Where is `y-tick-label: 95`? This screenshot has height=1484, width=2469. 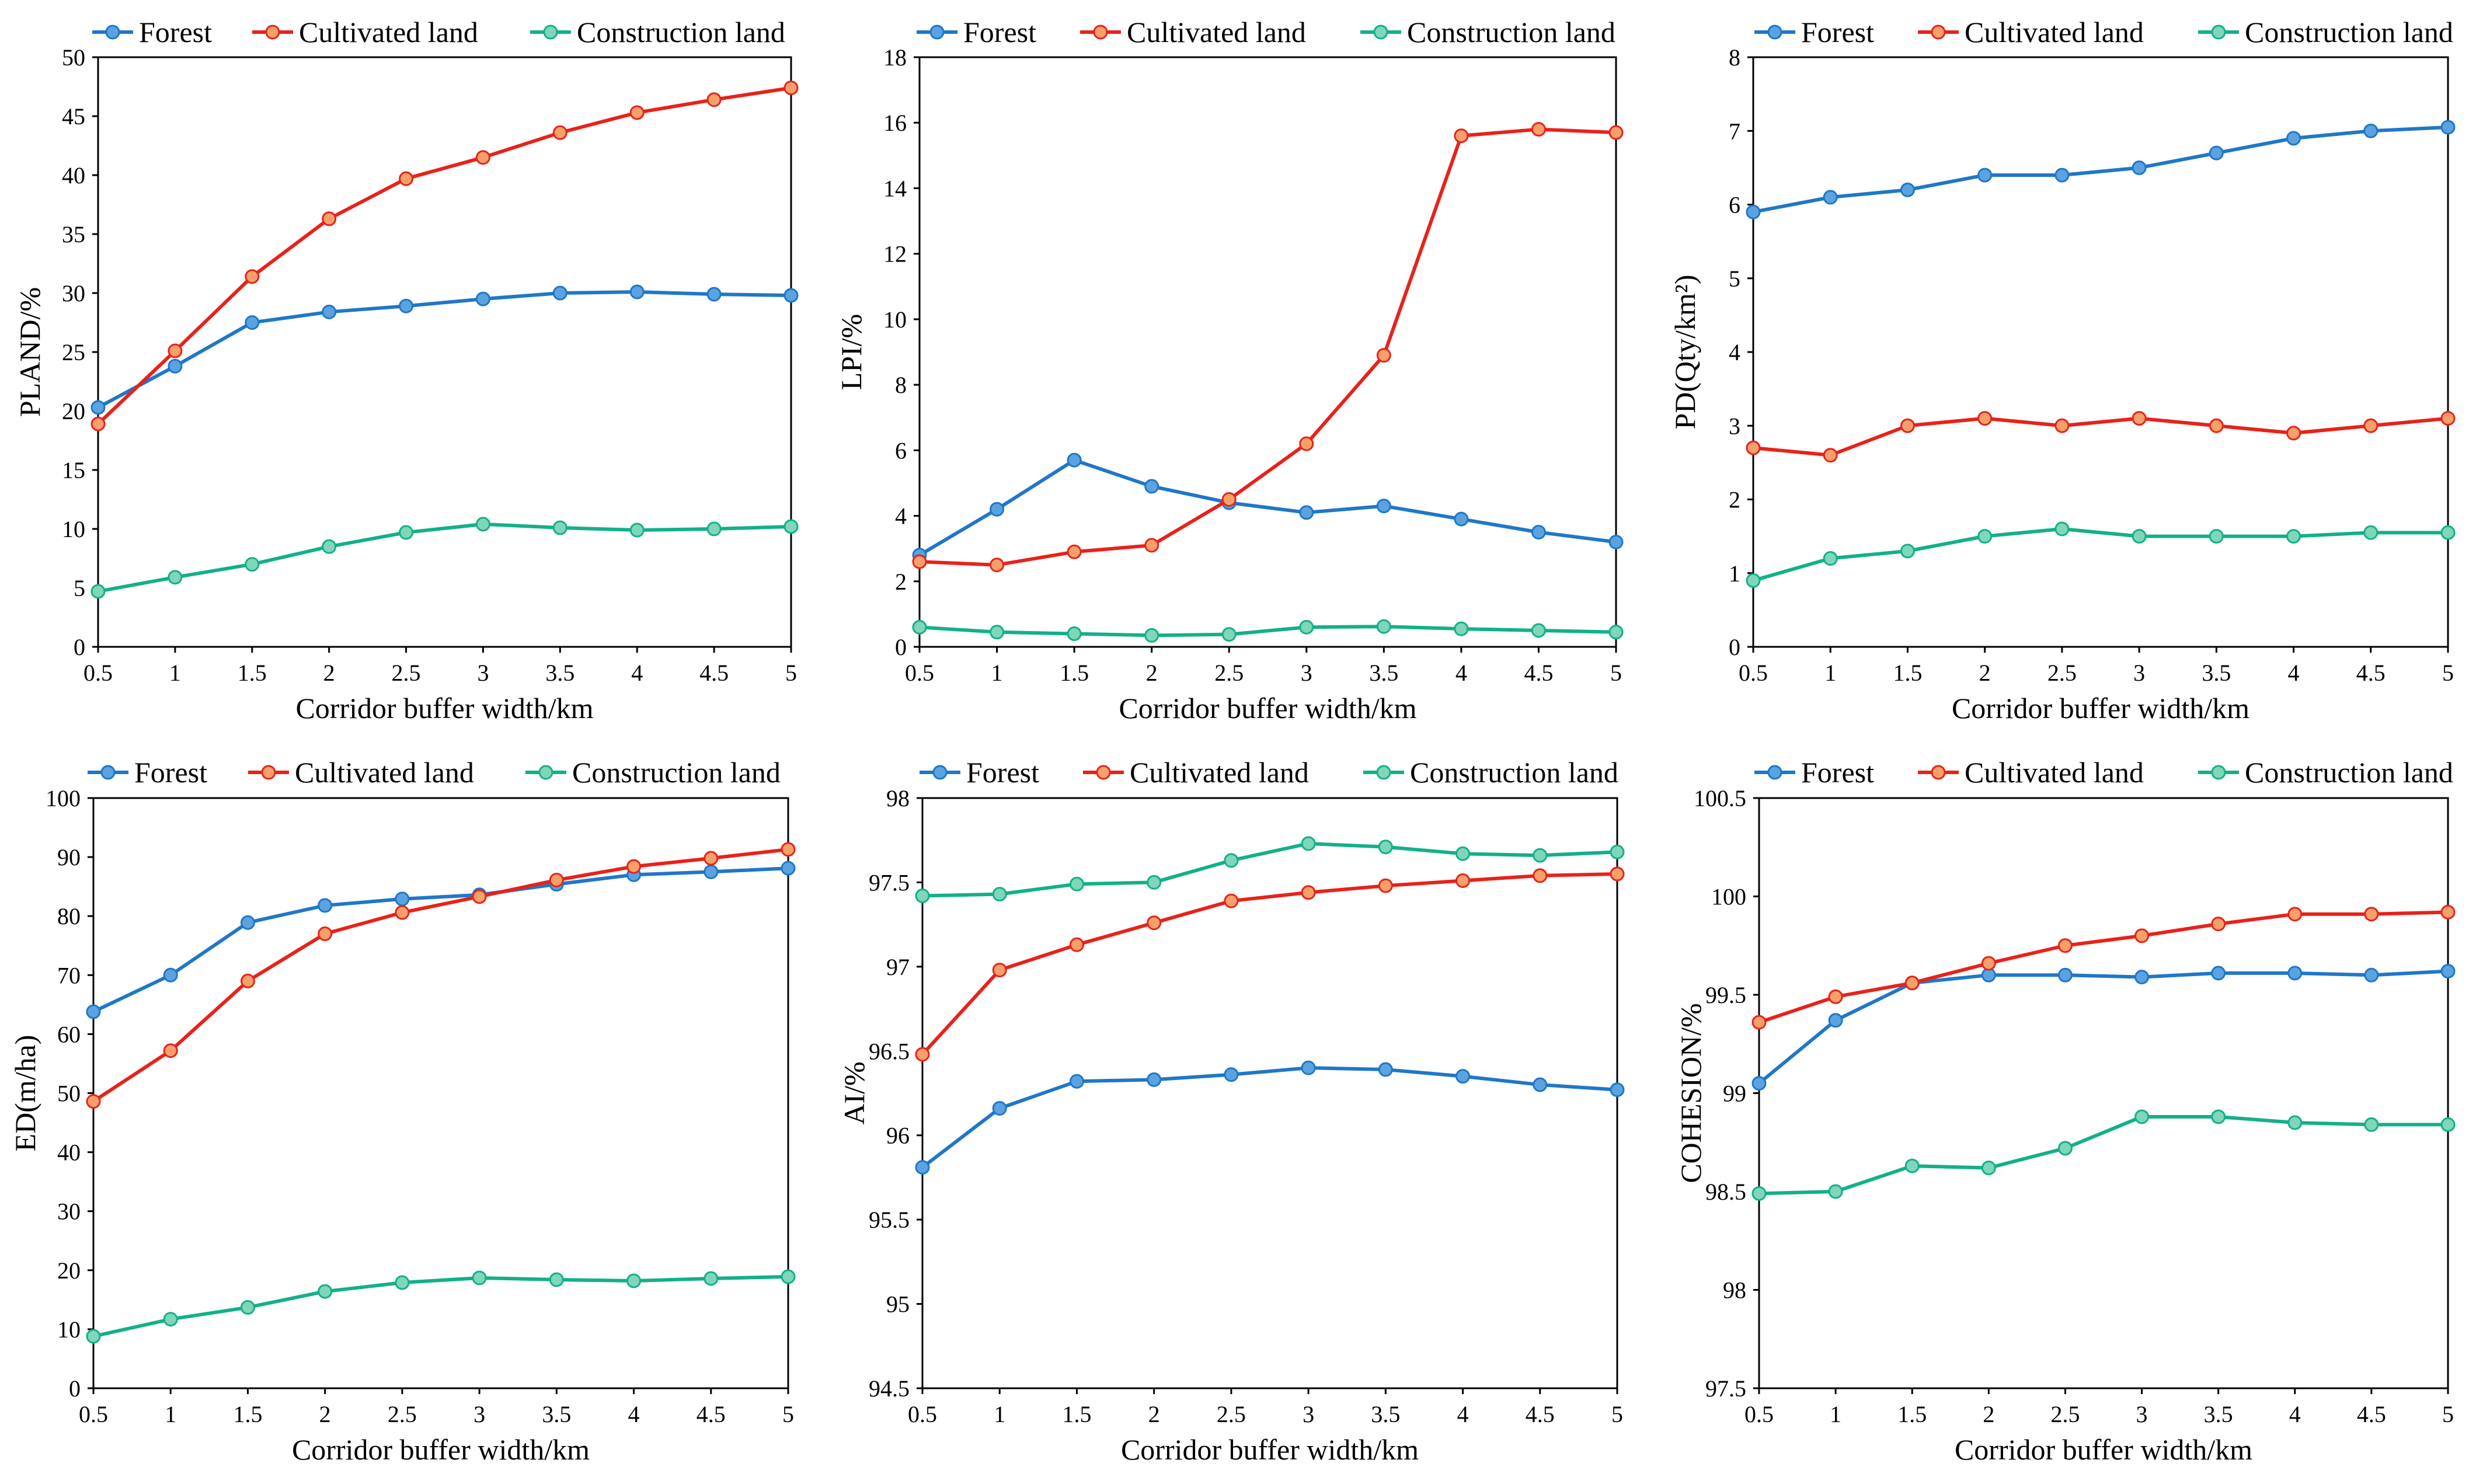
y-tick-label: 95 is located at coordinates (898, 1304).